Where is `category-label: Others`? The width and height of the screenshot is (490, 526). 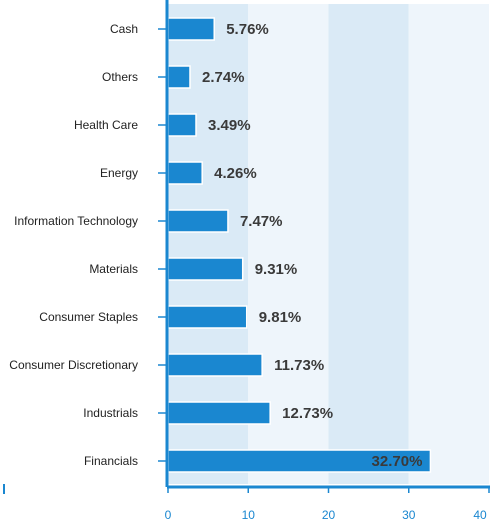
category-label: Others is located at coordinates (120, 77).